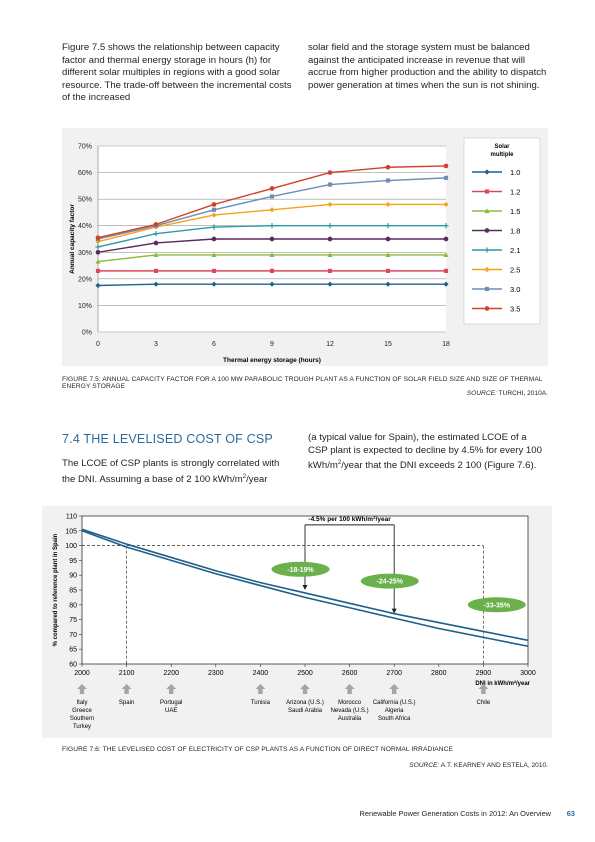  What do you see at coordinates (272, 270) in the screenshot?
I see `series-1.2` at bounding box center [272, 270].